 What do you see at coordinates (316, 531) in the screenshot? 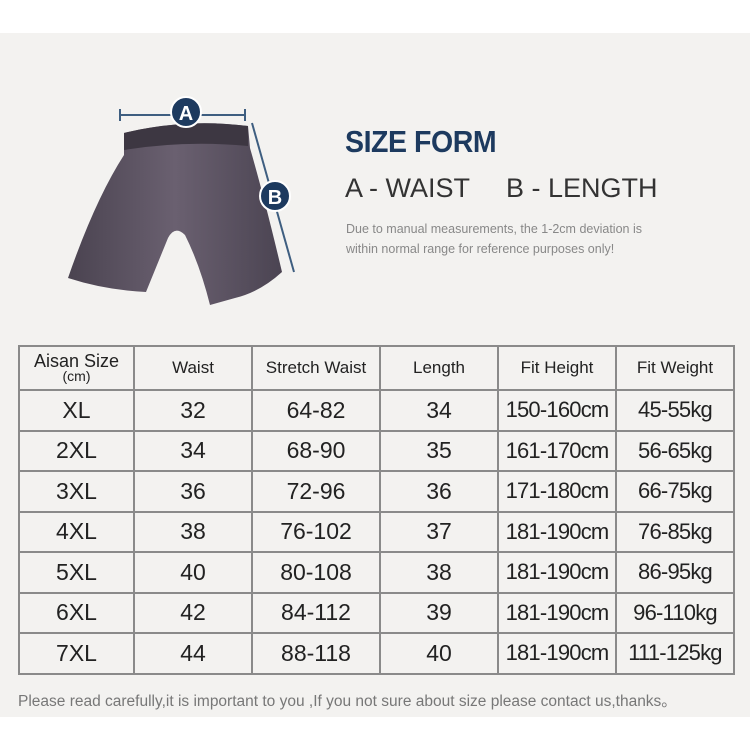
I see `cell-stretch-waist: 76-102` at bounding box center [316, 531].